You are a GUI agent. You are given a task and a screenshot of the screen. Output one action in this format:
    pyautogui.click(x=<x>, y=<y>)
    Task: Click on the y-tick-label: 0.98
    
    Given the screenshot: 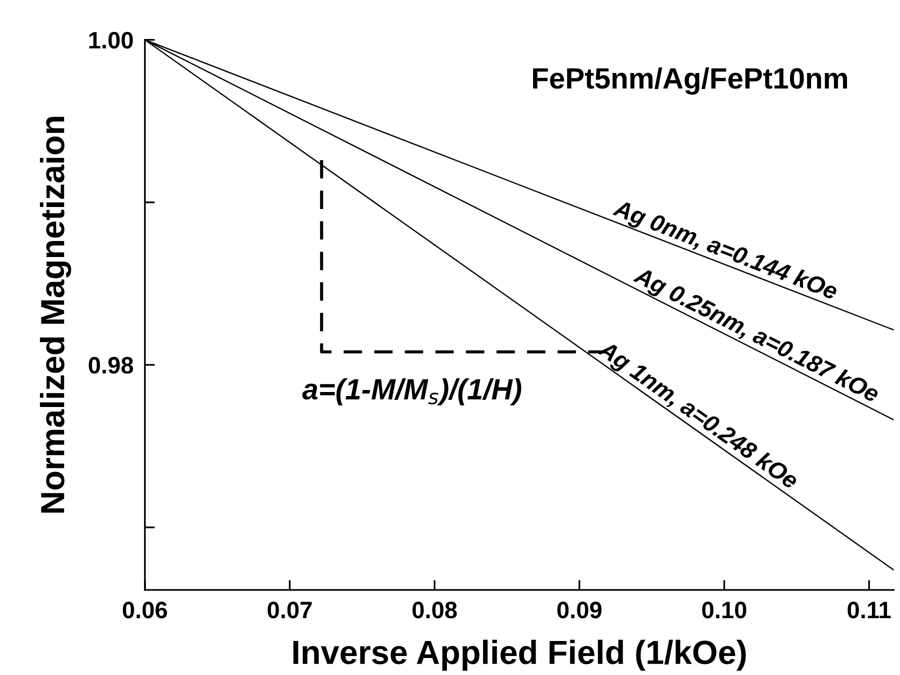 What is the action you would take?
    pyautogui.click(x=111, y=365)
    